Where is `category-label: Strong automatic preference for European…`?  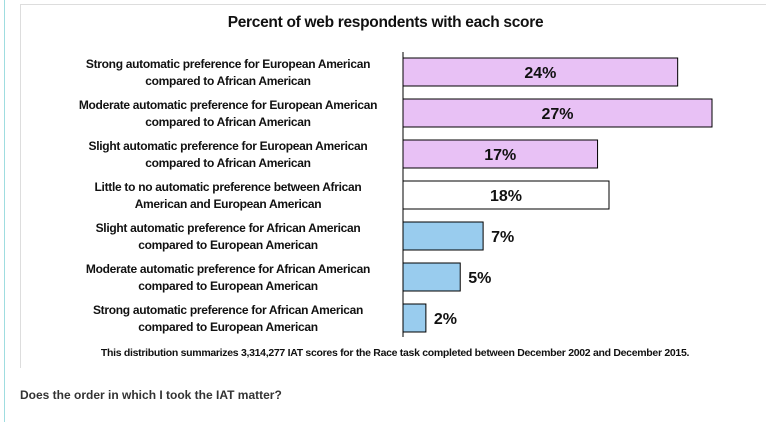
category-label: Strong automatic preference for European… is located at coordinates (228, 64).